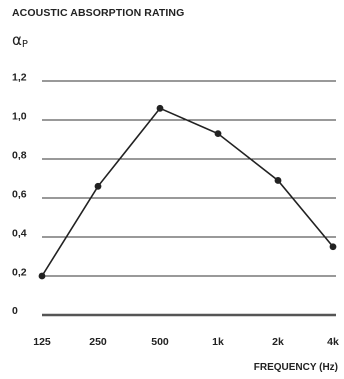 Image resolution: width=344 pixels, height=379 pixels. Describe the element at coordinates (98, 342) in the screenshot. I see `x-tick-label-1: 250` at that location.